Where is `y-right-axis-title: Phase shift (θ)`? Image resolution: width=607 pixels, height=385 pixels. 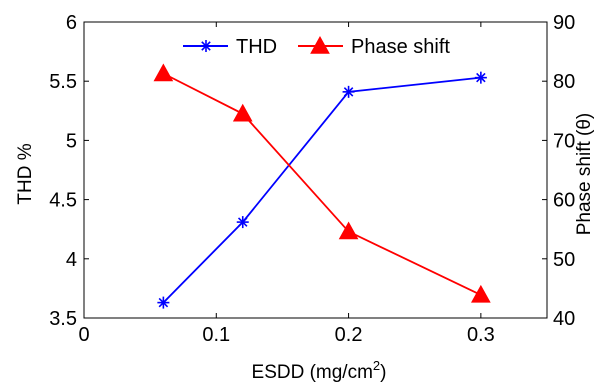 y-right-axis-title: Phase shift (θ) is located at coordinates (584, 174).